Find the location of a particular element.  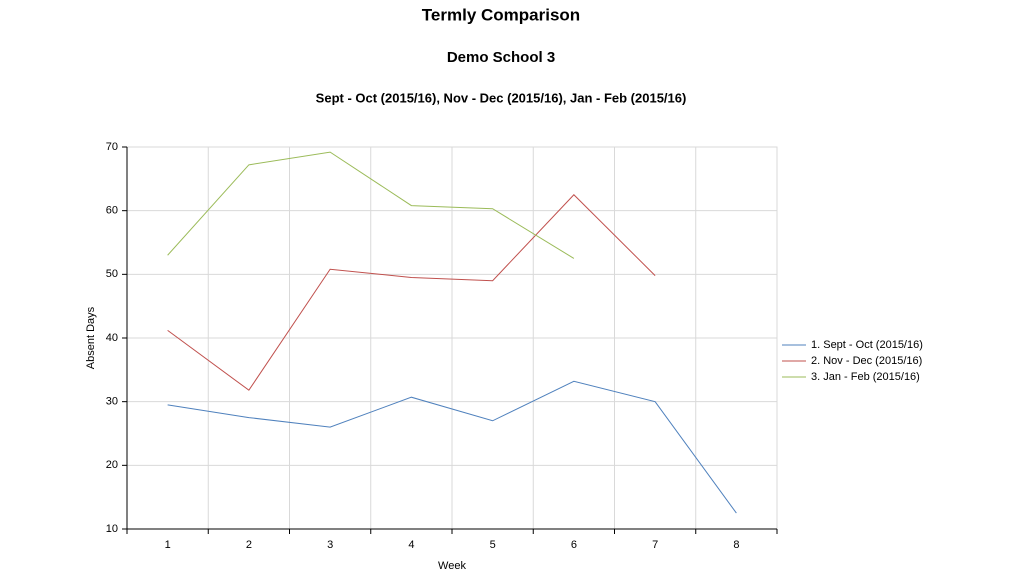

y-tick-label: 60 is located at coordinates (112, 211).